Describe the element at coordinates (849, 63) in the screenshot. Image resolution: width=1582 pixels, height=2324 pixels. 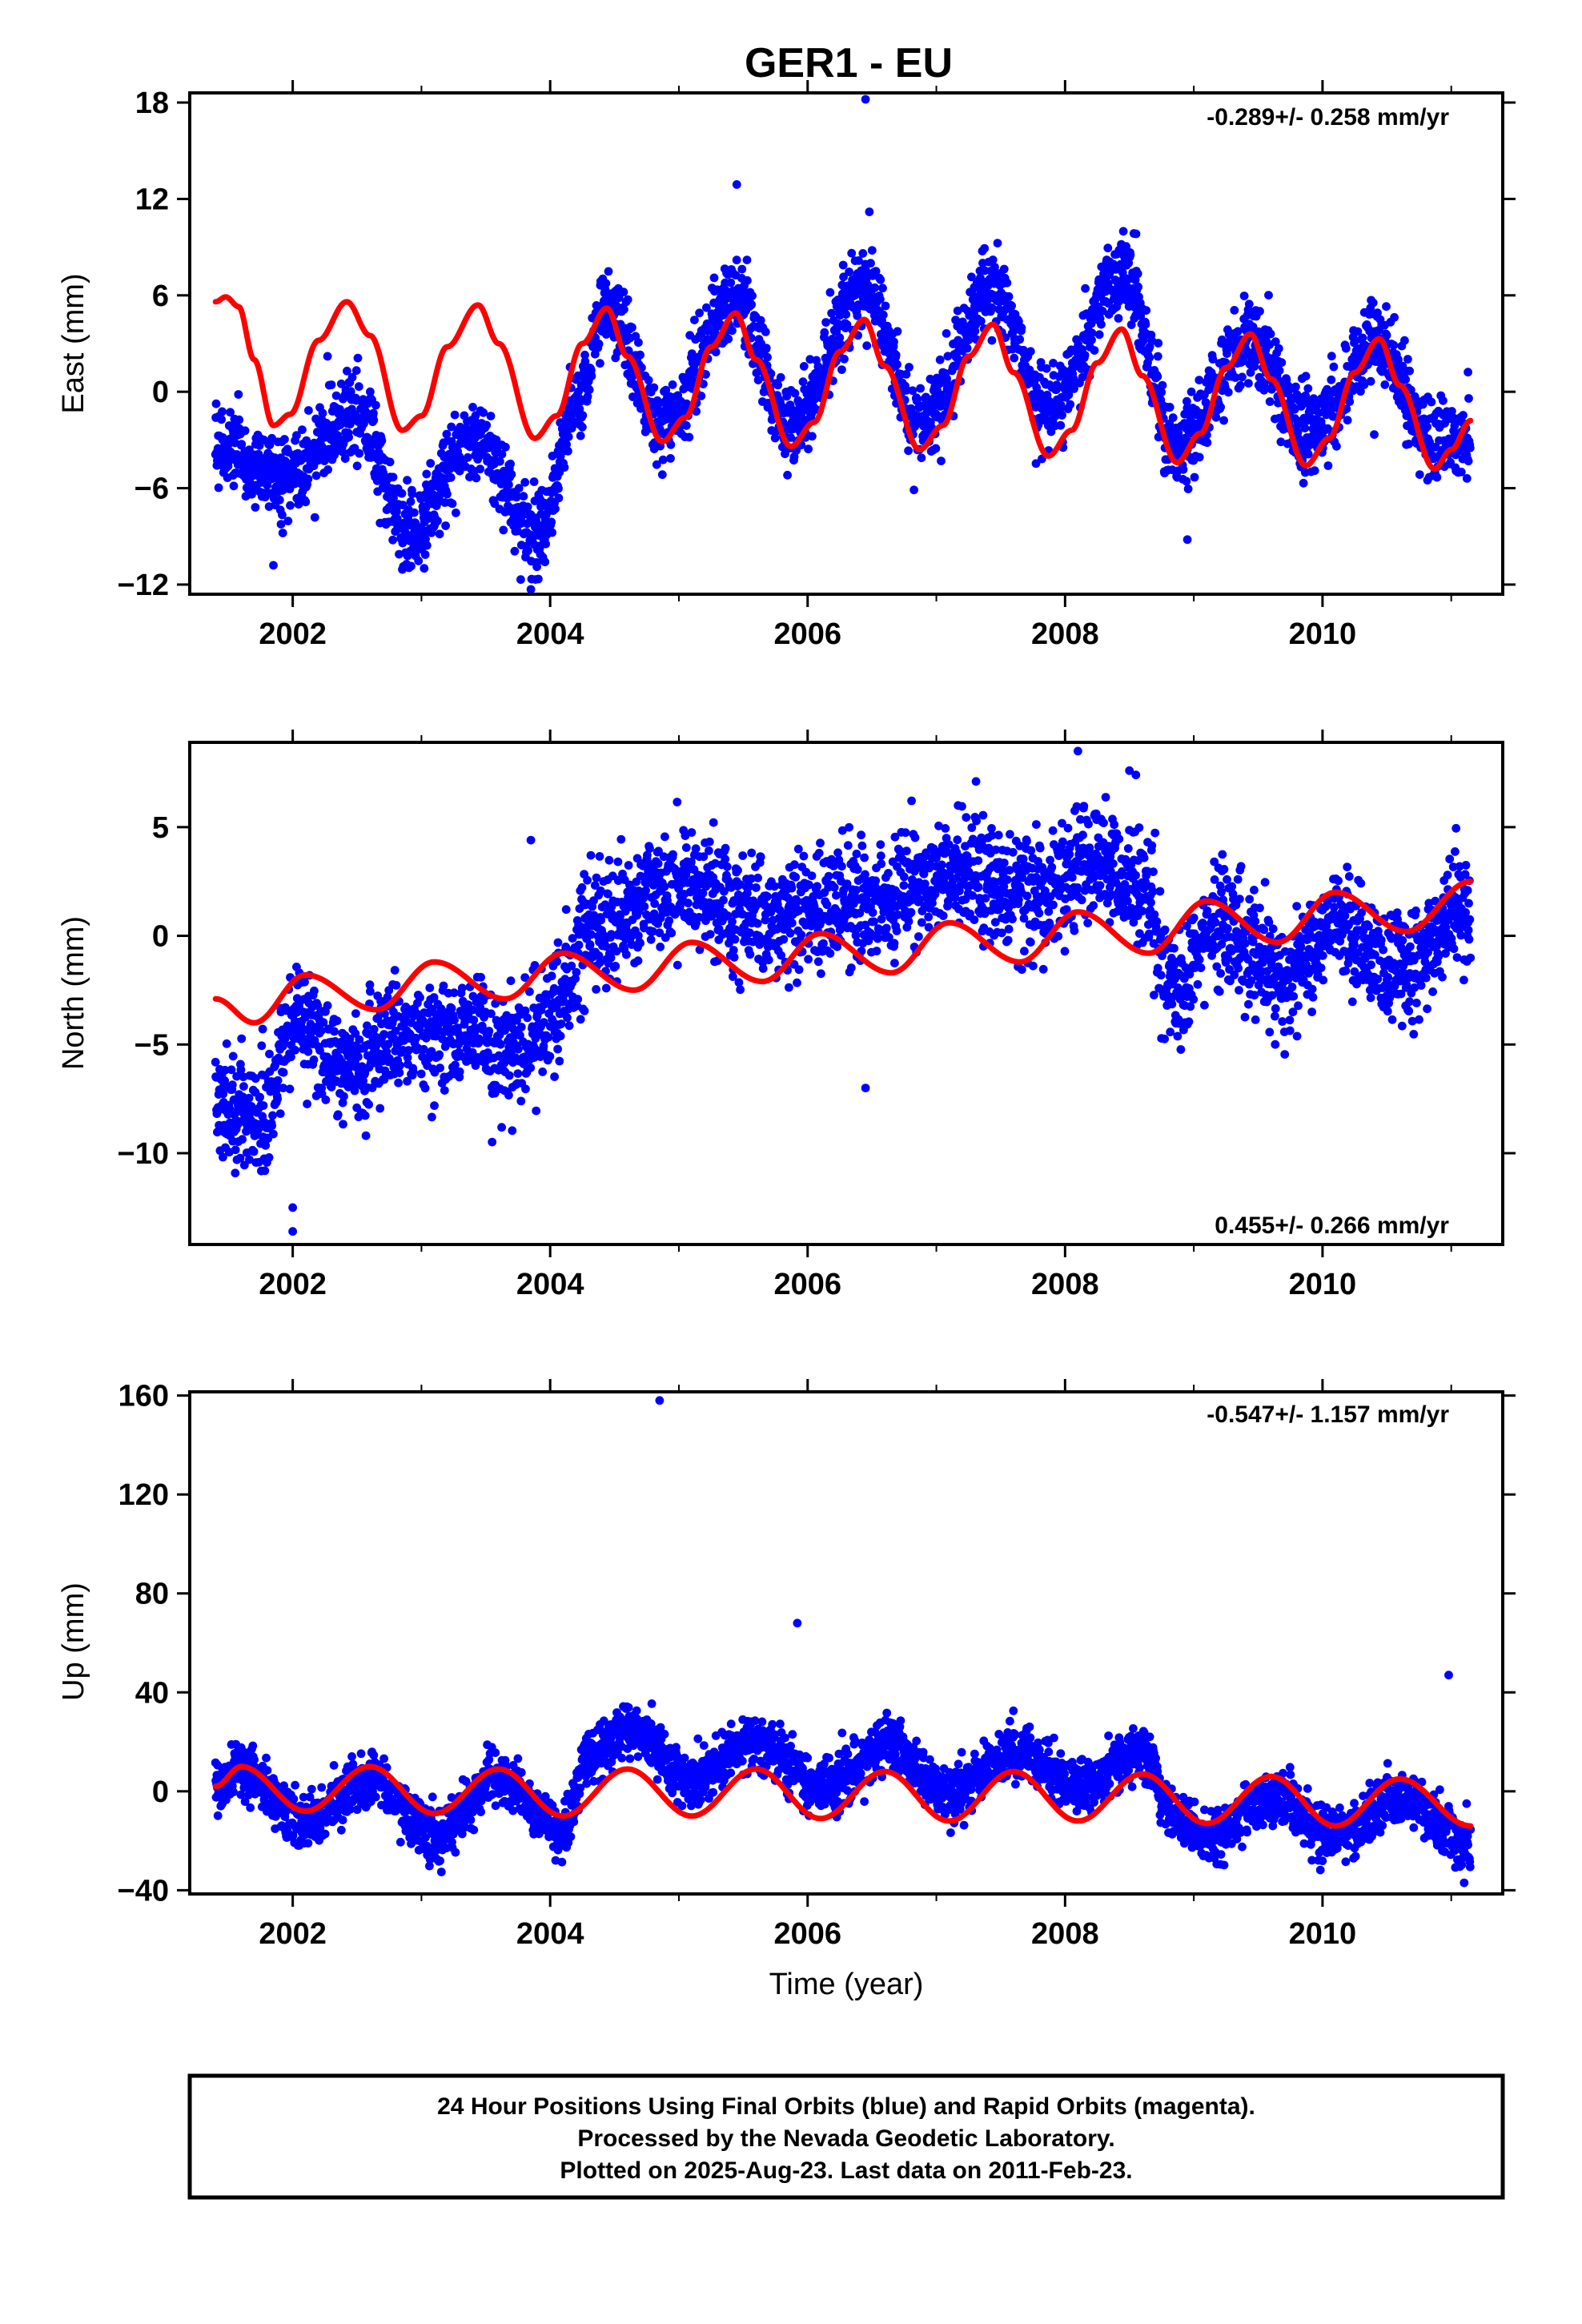
I see `figure-title: GER1 - EU` at that location.